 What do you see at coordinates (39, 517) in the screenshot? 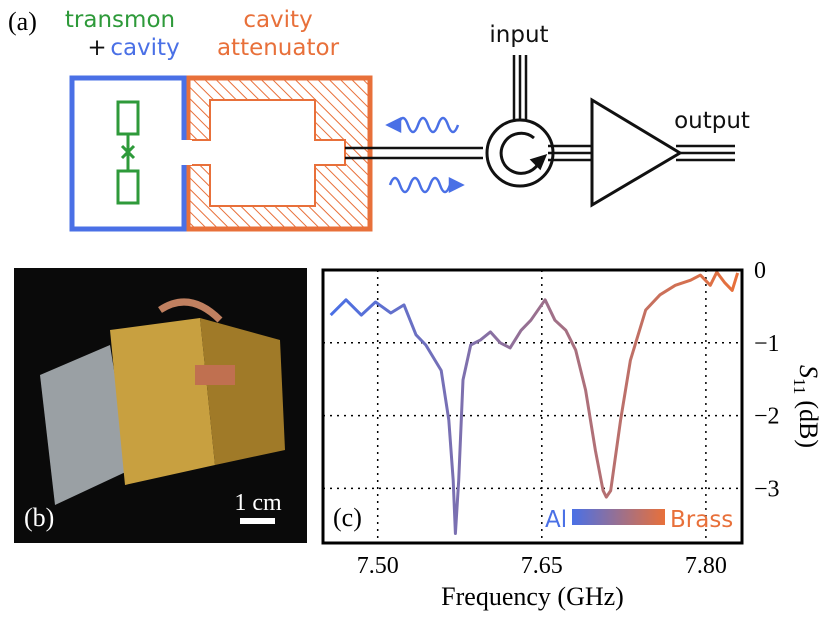
I see `panel-label: (b)` at bounding box center [39, 517].